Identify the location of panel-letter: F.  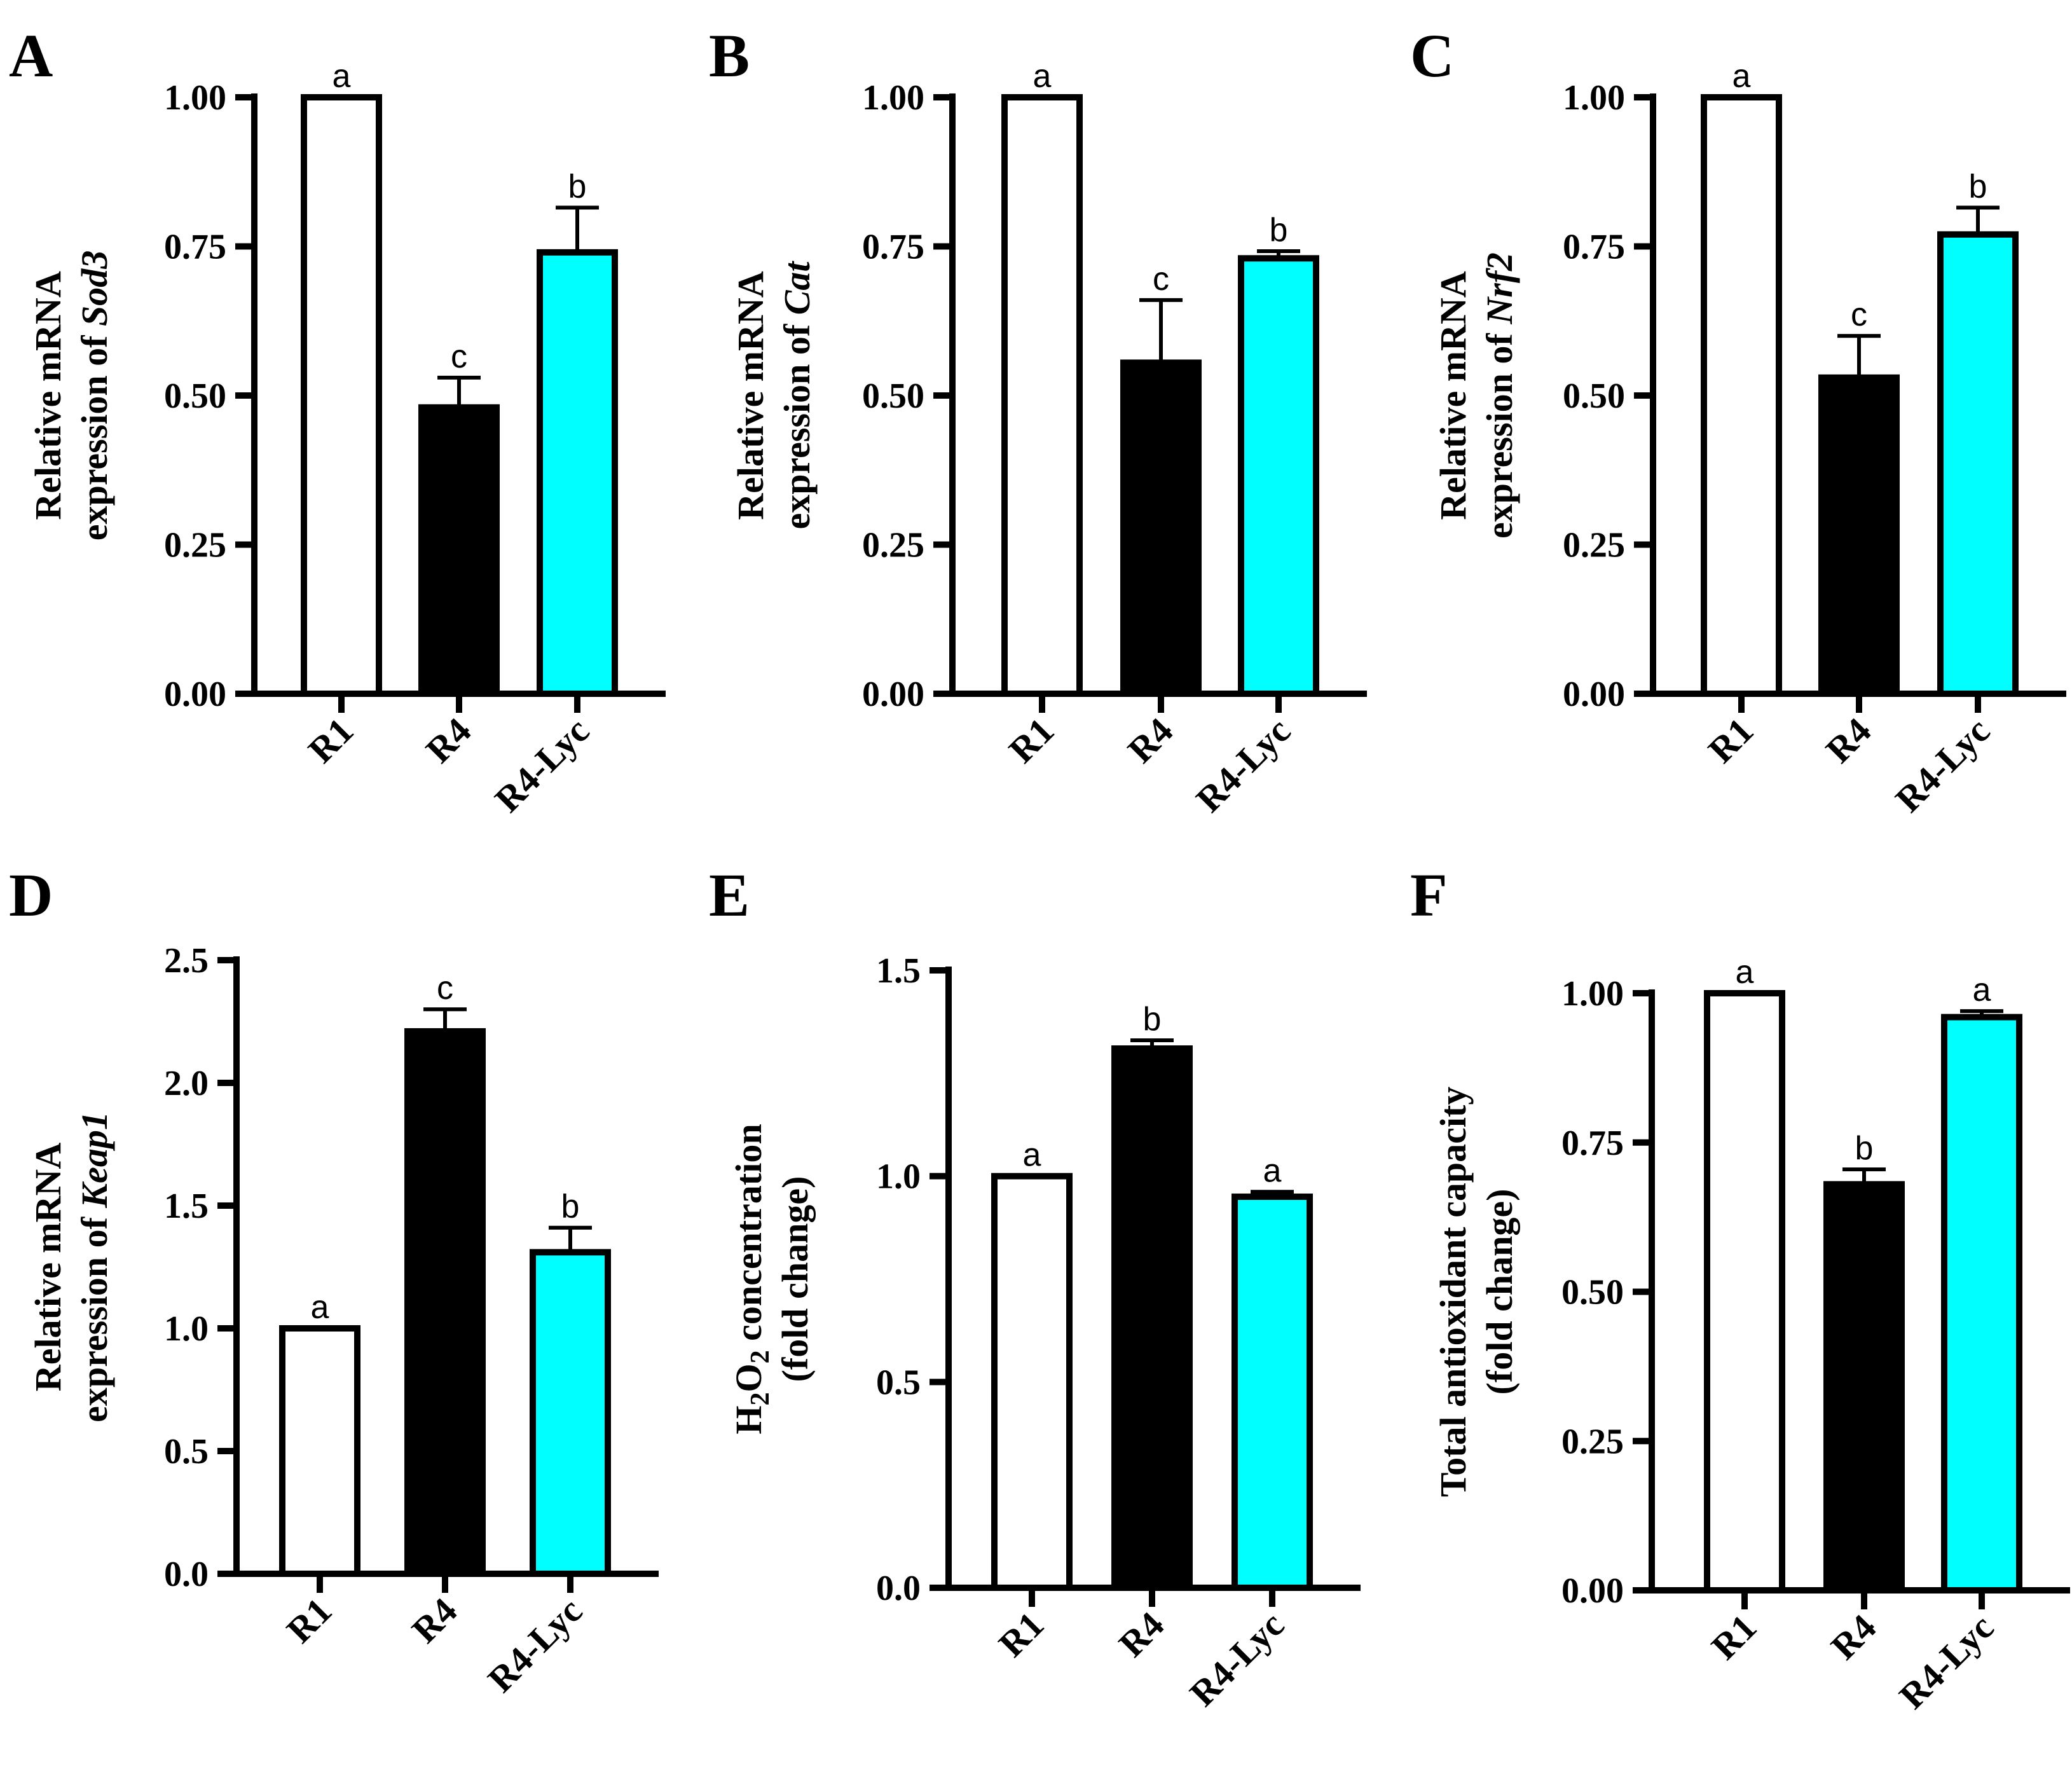
(1429, 895).